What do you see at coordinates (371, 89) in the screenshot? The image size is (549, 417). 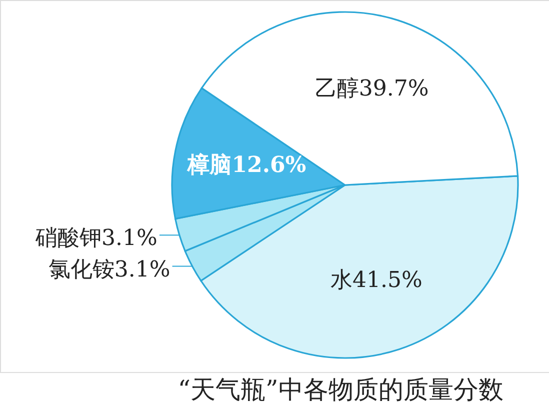 I see `slice-label: 乙醇39.7%` at bounding box center [371, 89].